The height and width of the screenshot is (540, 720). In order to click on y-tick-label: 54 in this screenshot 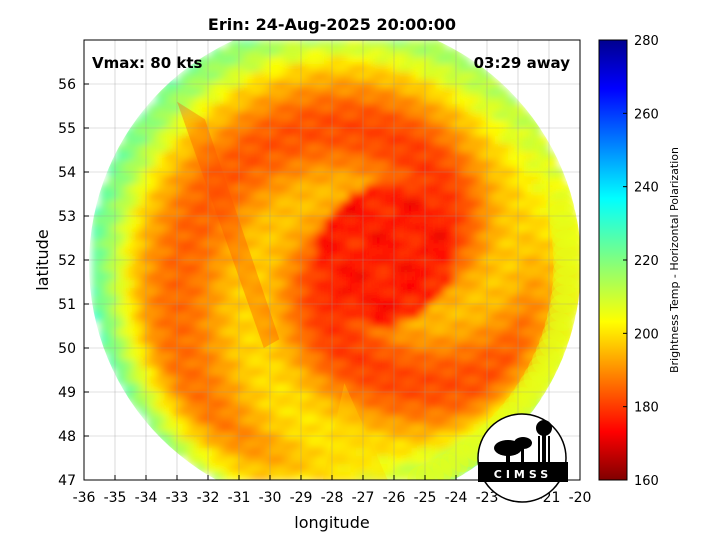, I will do `click(67, 173)`.